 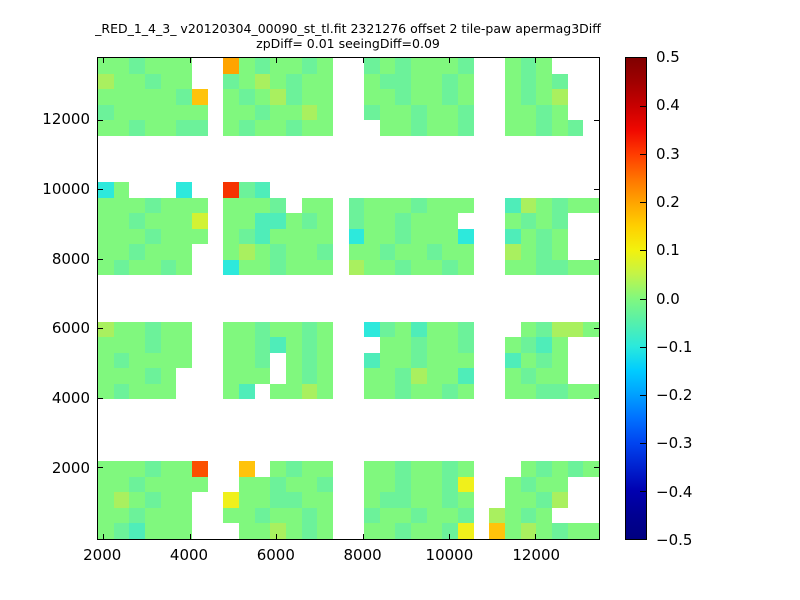 I want to click on colorbar-tick-label: 0.5, so click(x=668, y=57).